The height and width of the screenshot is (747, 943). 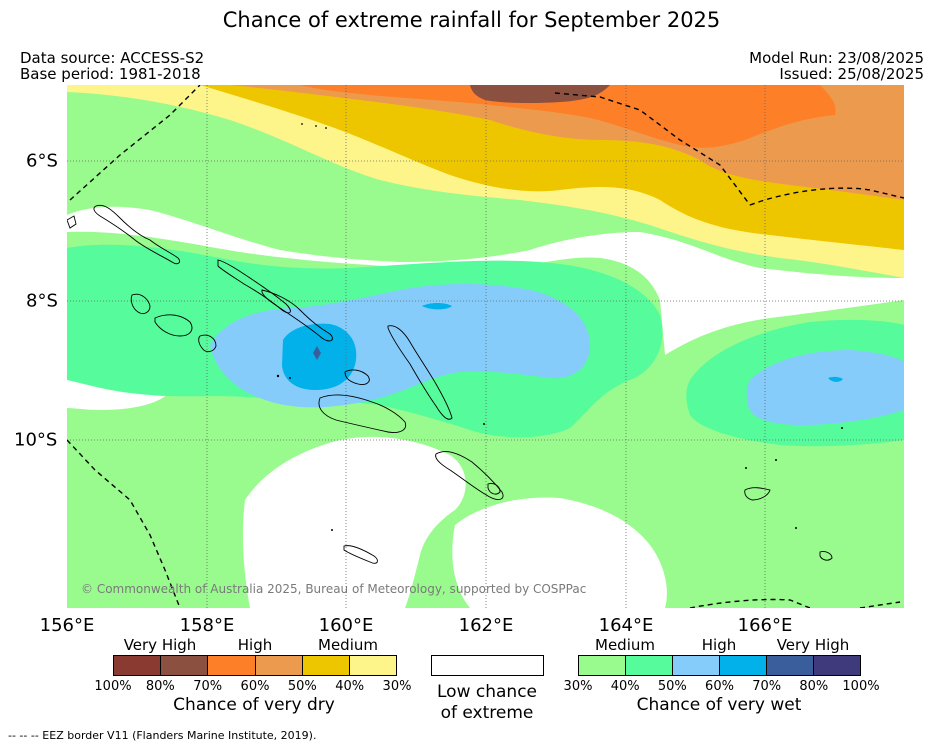 What do you see at coordinates (625, 686) in the screenshot?
I see `wet-tick-1: 40%` at bounding box center [625, 686].